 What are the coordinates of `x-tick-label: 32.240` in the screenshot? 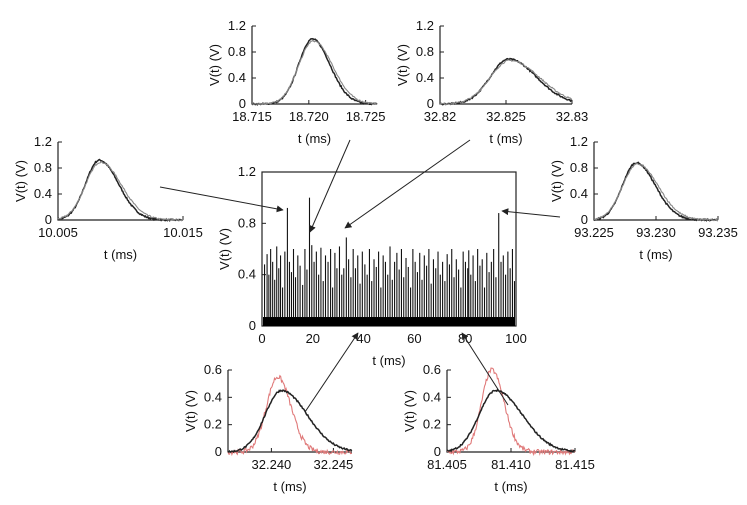 It's located at (272, 464).